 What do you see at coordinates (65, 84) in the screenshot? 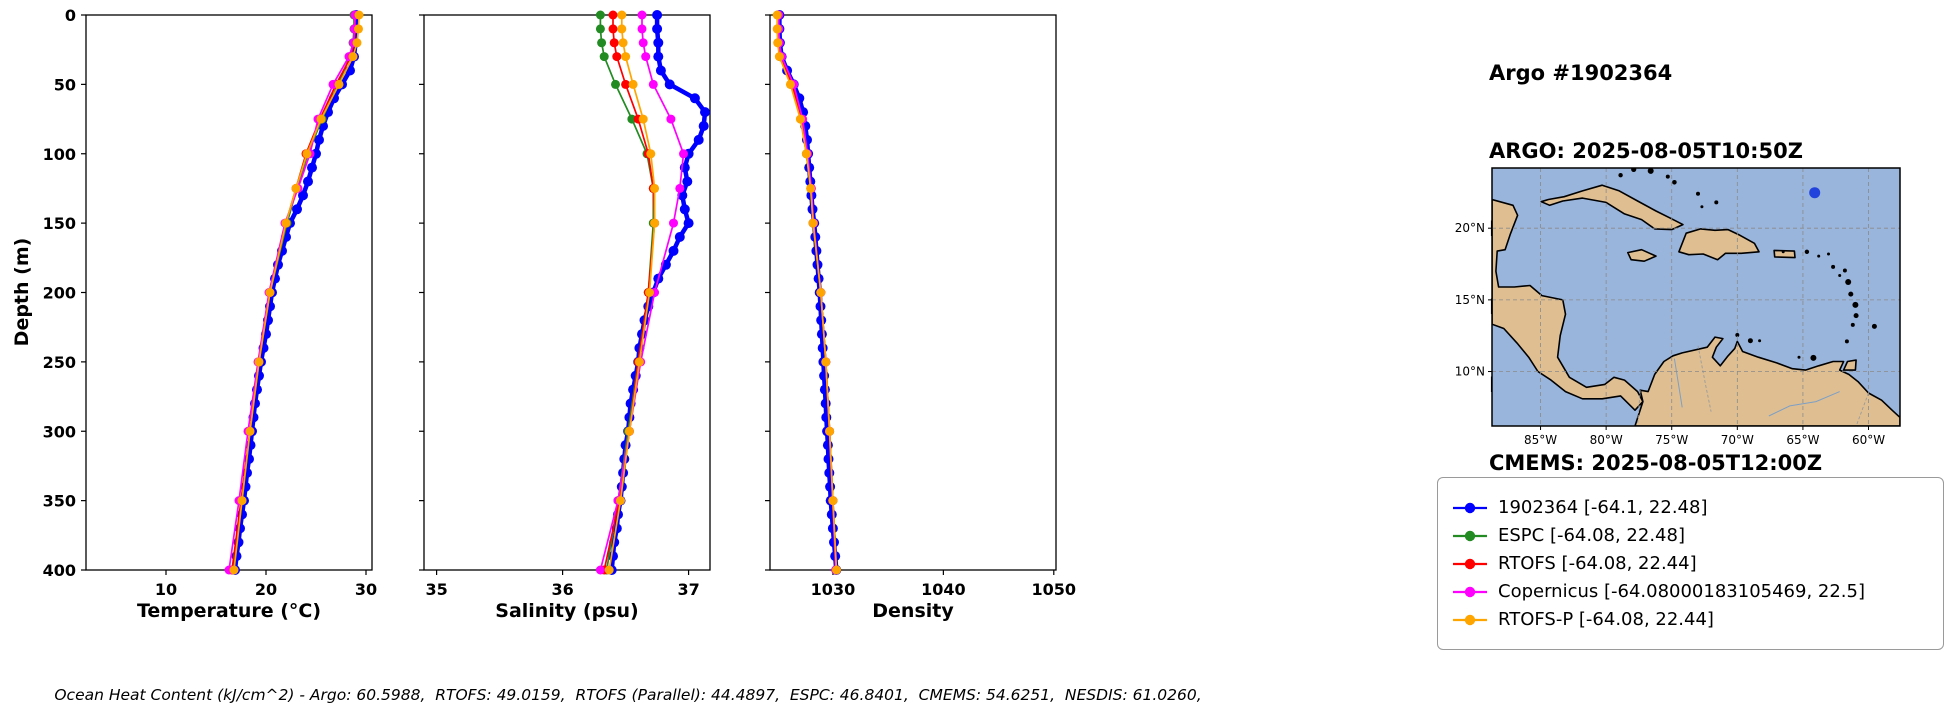
I see `y-tick-label: 50` at bounding box center [65, 84].